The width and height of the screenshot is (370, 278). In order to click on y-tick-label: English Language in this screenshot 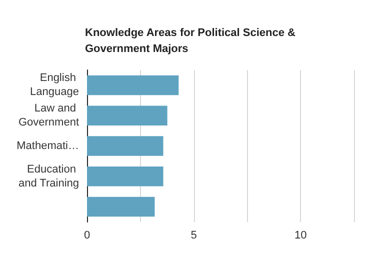, I will do `click(54, 85)`.